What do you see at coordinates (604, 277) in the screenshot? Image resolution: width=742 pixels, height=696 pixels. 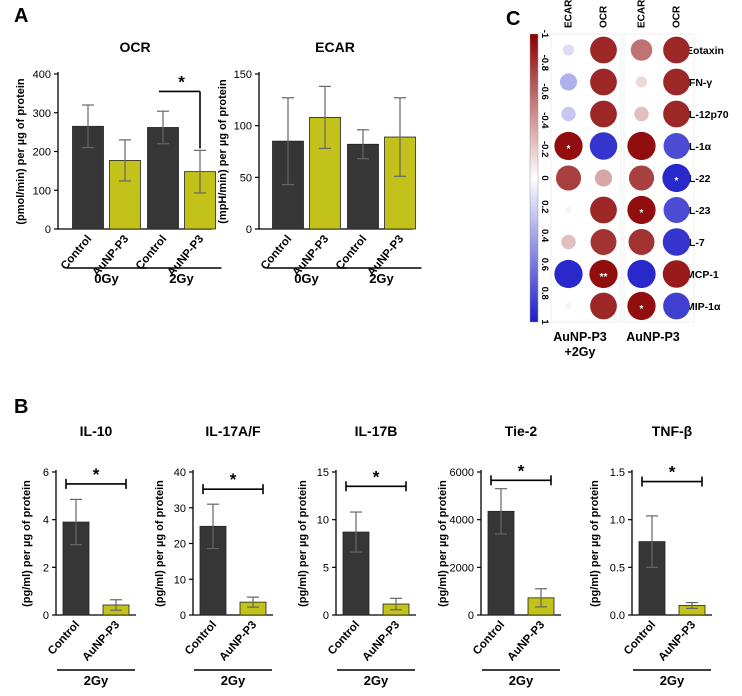 I see `significance-marker: **` at bounding box center [604, 277].